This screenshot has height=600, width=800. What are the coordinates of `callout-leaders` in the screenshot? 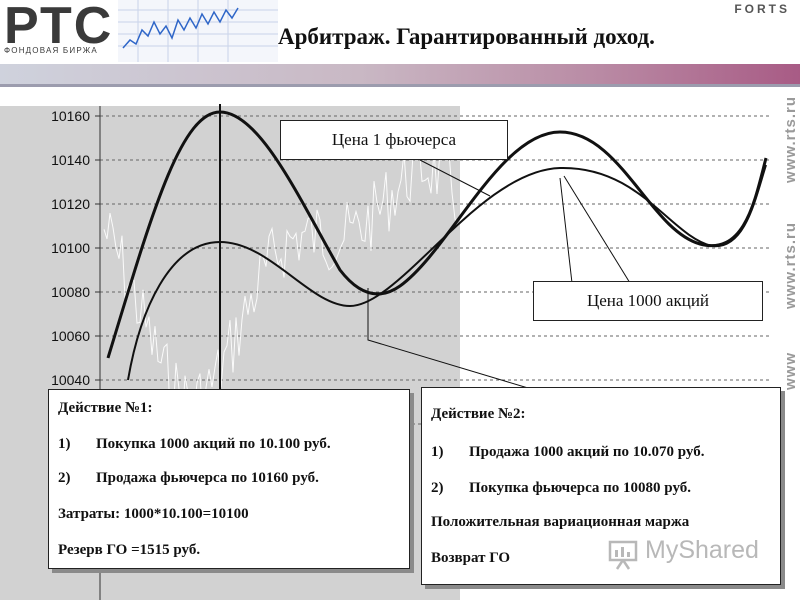 It's located at (499, 274).